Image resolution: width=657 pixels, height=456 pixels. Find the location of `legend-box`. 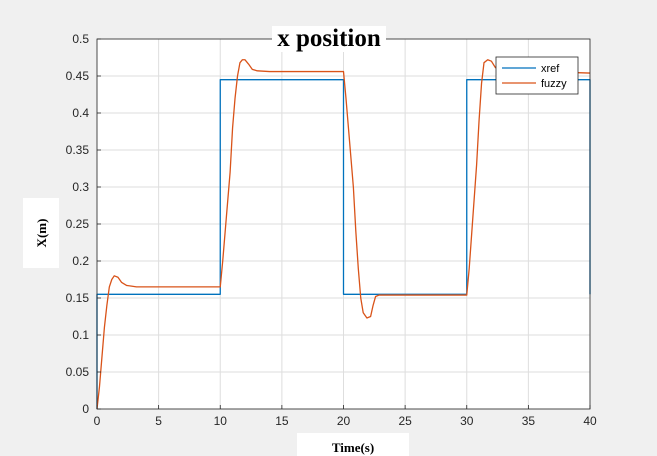

legend-box is located at coordinates (537, 75).